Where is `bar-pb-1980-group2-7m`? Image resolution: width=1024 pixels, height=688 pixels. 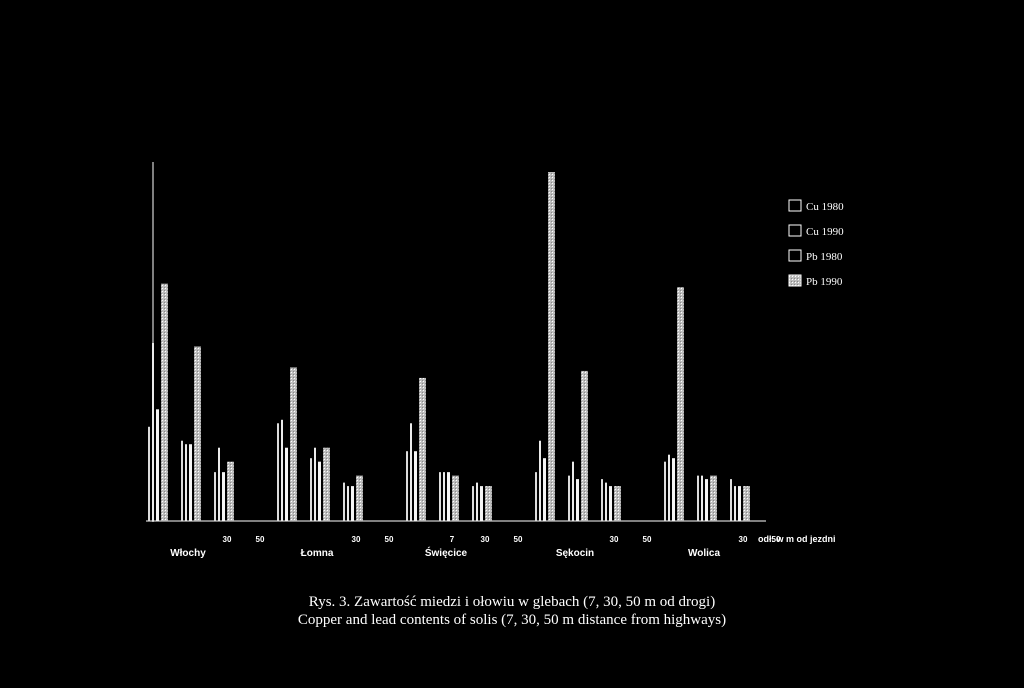 bar-pb-1980-group2-7m is located at coordinates (286, 484).